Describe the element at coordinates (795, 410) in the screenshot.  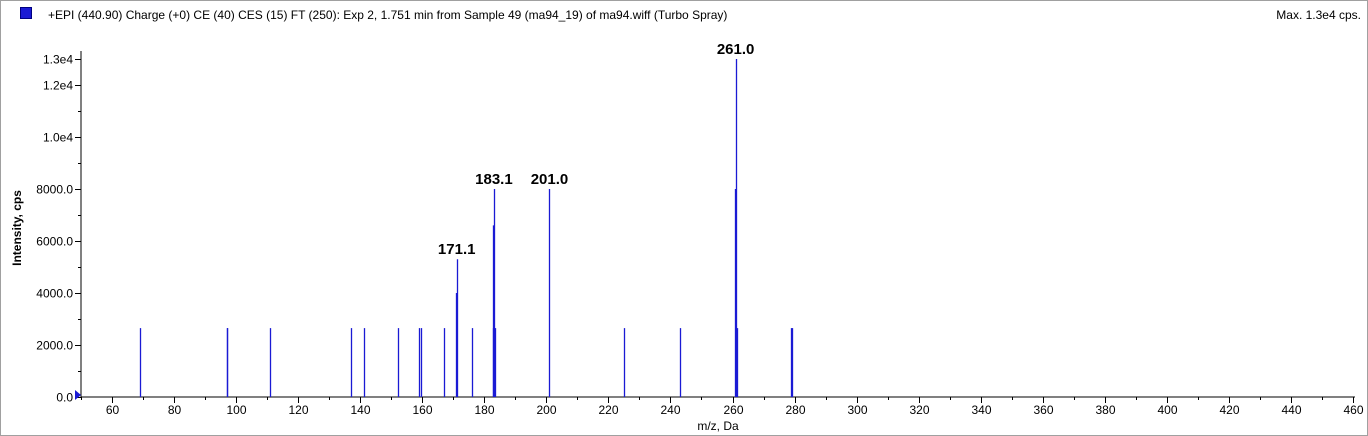
I see `x-tick-label: 280` at that location.